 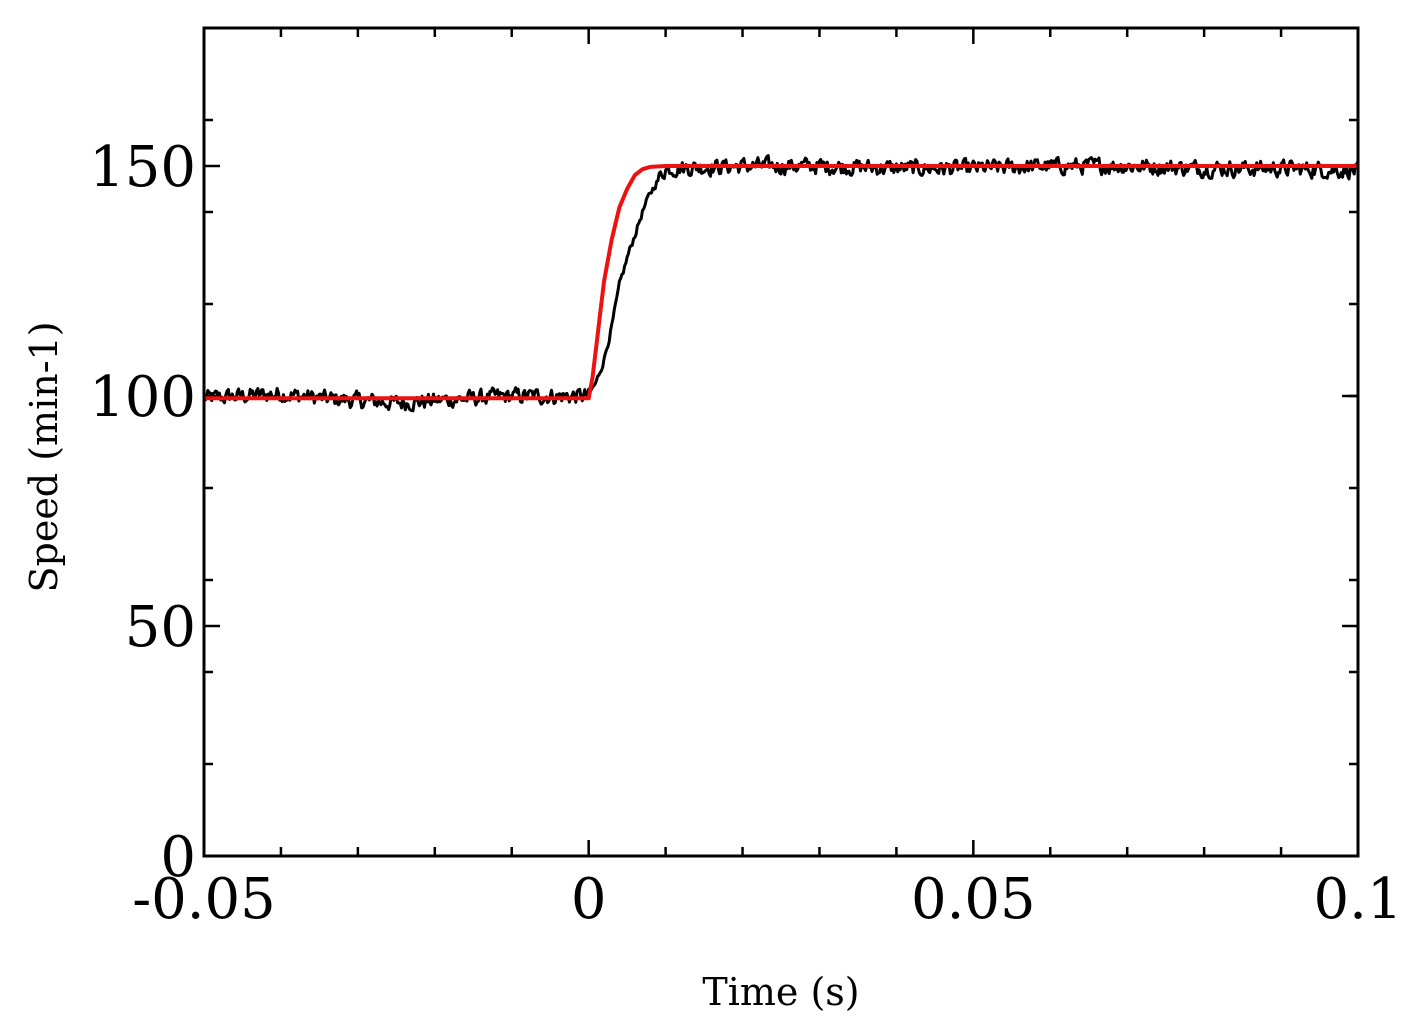 What do you see at coordinates (204, 899) in the screenshot?
I see `x-tick-label: -0.05` at bounding box center [204, 899].